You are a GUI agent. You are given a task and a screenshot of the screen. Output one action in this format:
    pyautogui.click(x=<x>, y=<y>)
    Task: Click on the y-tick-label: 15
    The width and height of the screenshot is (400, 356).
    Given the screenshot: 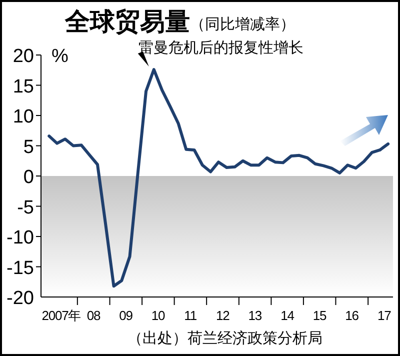 What is the action you would take?
    pyautogui.click(x=23, y=87)
    